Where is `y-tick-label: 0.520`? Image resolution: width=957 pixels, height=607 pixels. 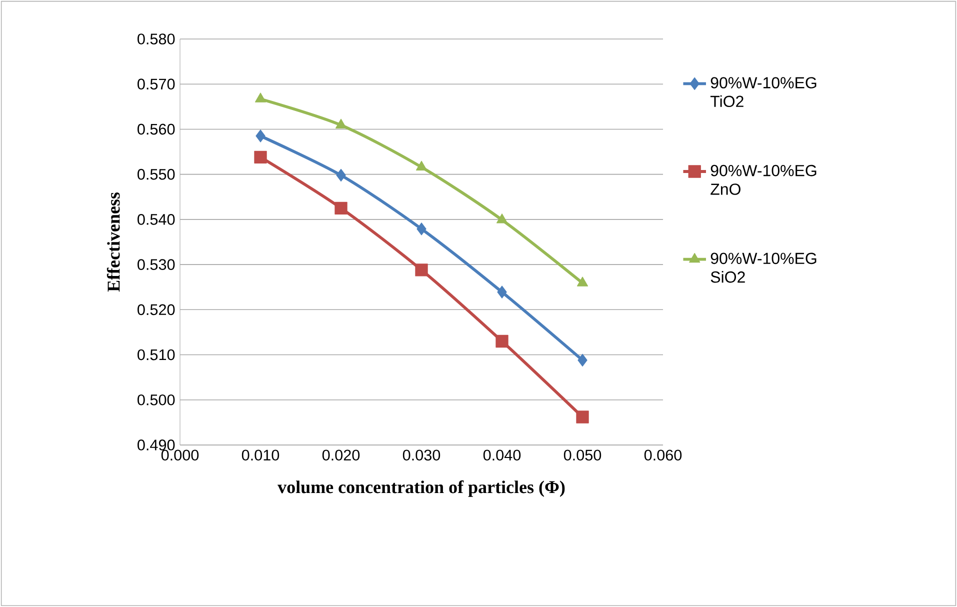
y-tick-label: 0.520 is located at coordinates (156, 310).